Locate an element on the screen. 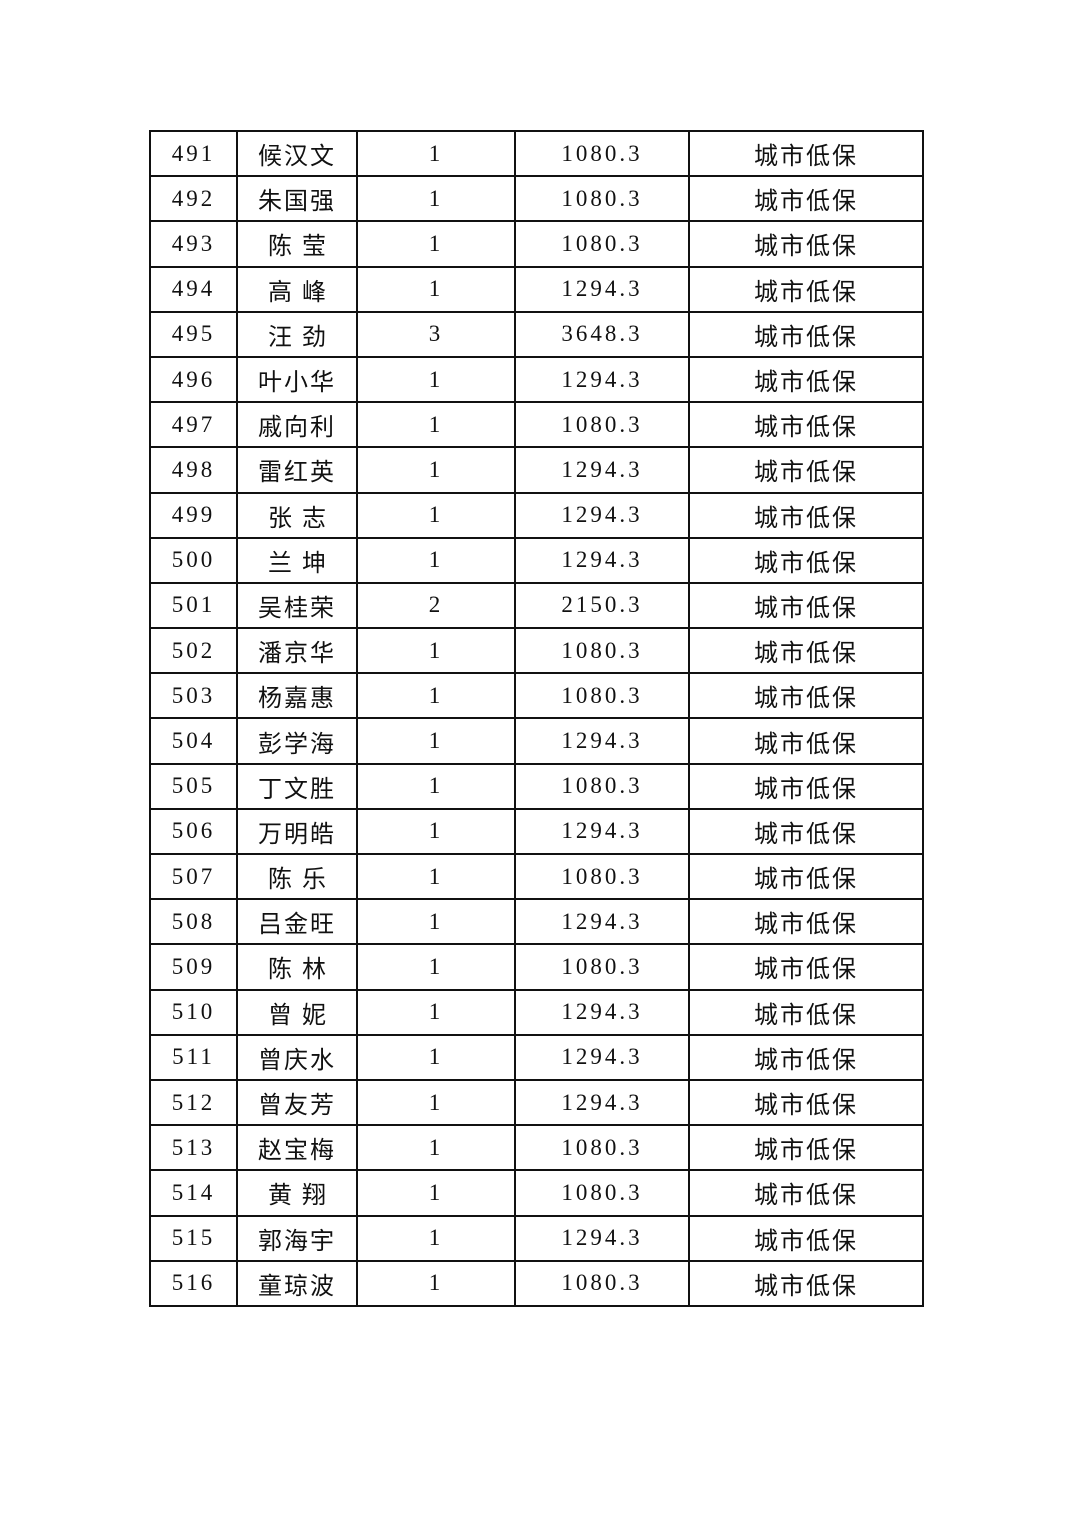  table-row: 495 汪劲 3 3648.3 城市低保 is located at coordinates (536, 334).